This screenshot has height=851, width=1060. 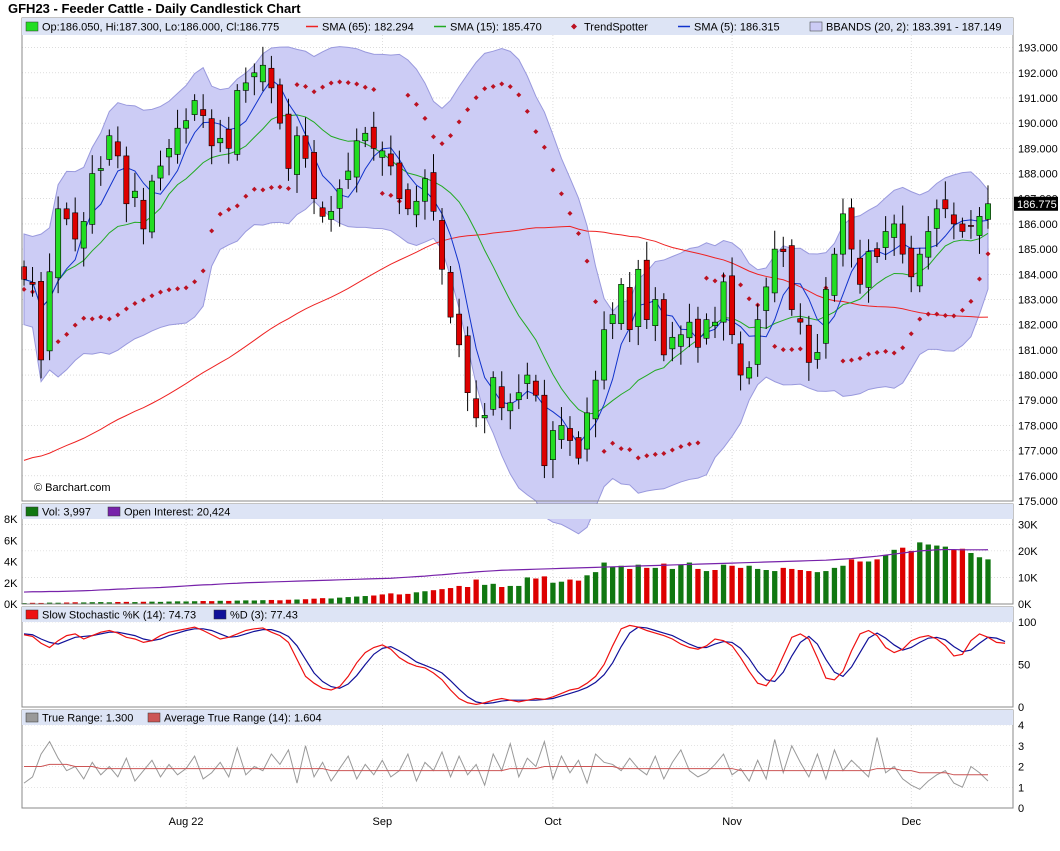 I want to click on price-axis-tick: 182.000, so click(x=1038, y=326).